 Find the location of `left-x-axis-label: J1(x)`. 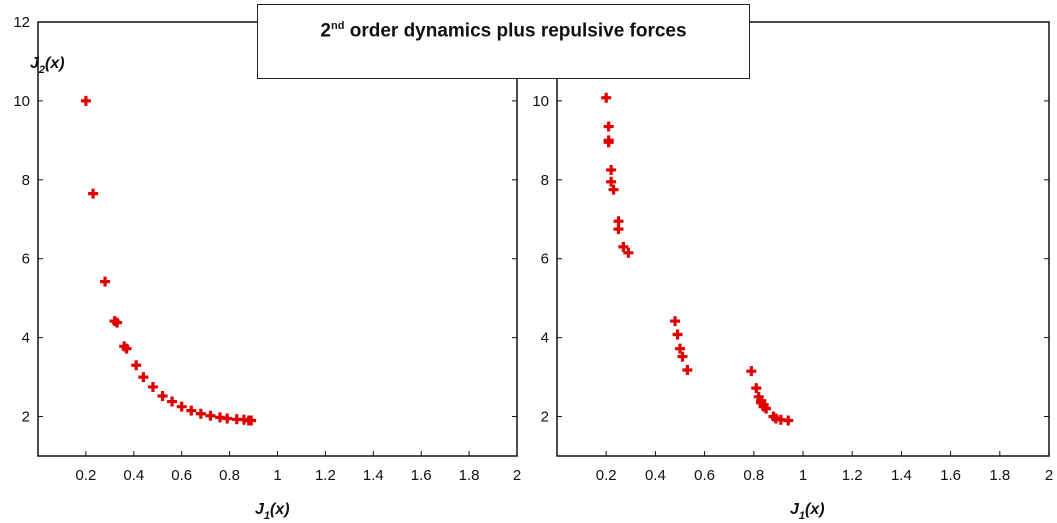

left-x-axis-label: J1(x) is located at coordinates (272, 511).